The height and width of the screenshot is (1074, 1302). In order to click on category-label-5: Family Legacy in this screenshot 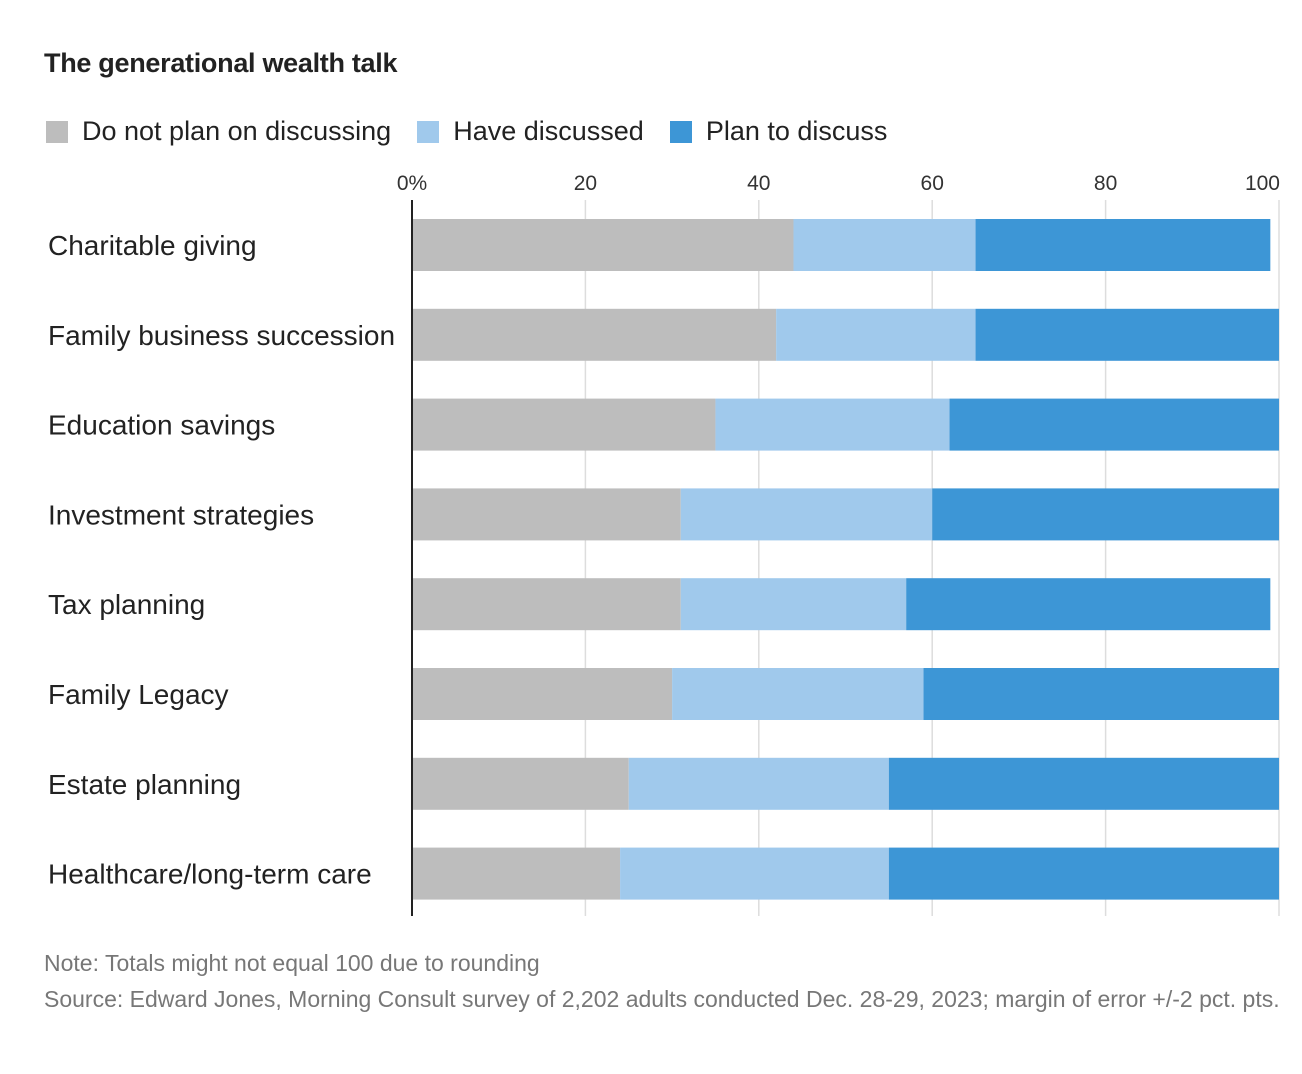, I will do `click(138, 694)`.